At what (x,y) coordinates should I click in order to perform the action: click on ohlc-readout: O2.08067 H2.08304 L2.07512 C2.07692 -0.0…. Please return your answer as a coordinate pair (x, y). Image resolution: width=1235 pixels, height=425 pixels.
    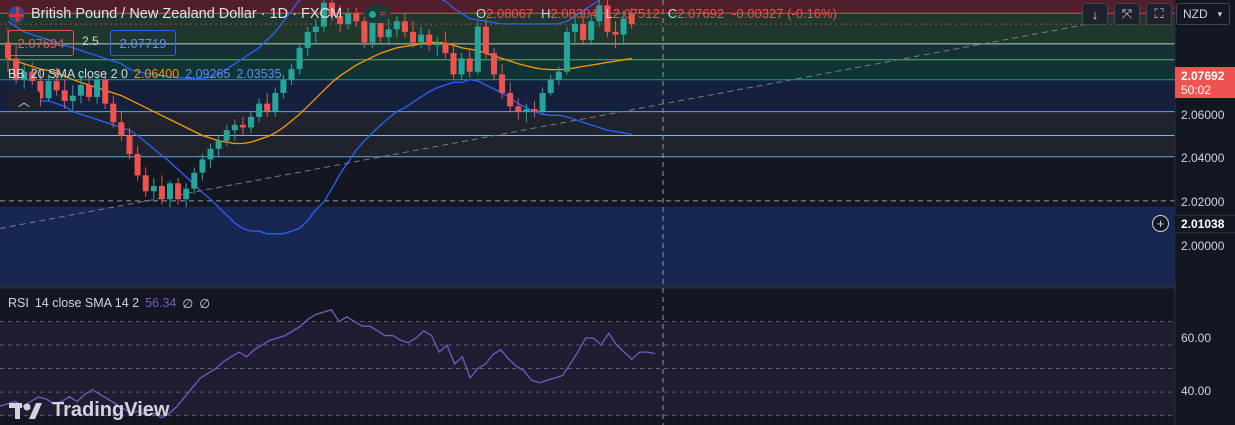
    Looking at the image, I should click on (656, 13).